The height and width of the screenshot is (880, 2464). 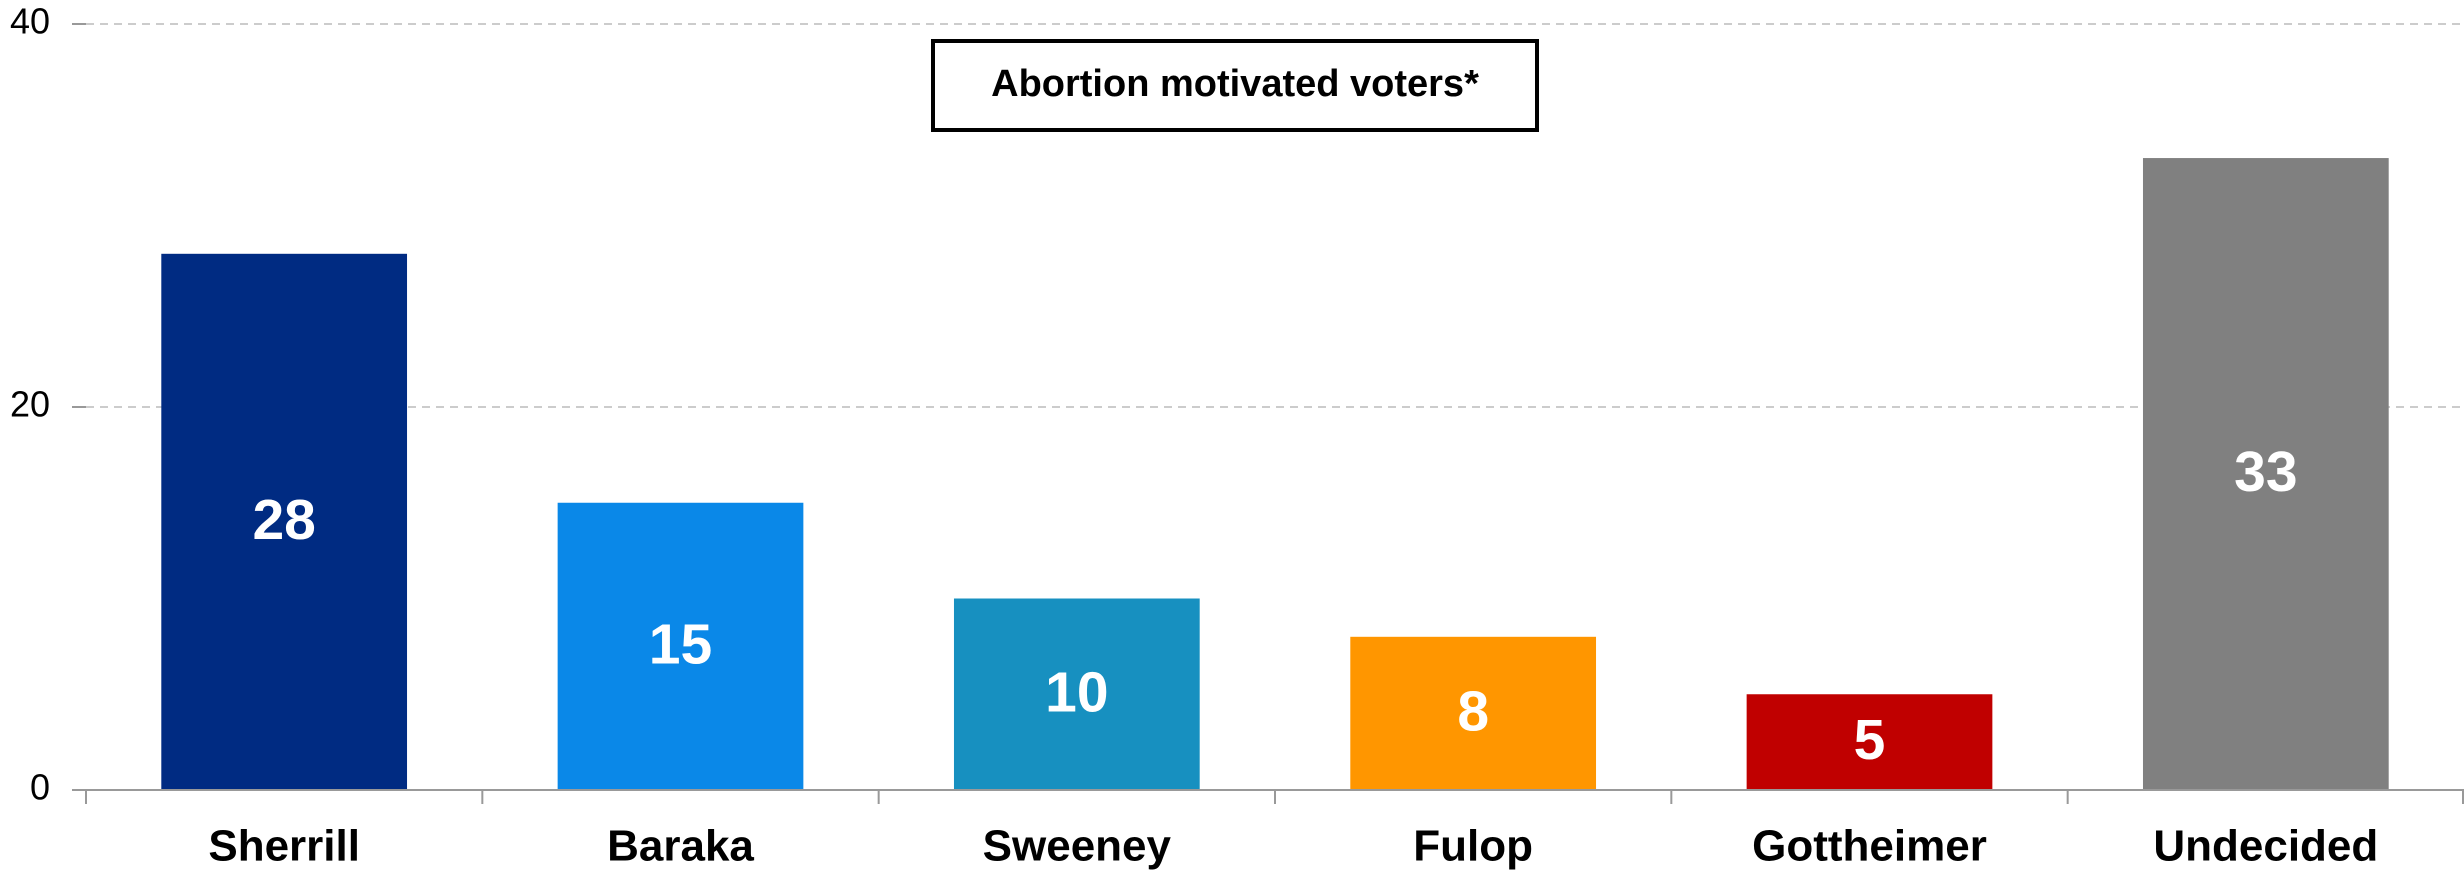 I want to click on data-label: 10, so click(x=1076, y=692).